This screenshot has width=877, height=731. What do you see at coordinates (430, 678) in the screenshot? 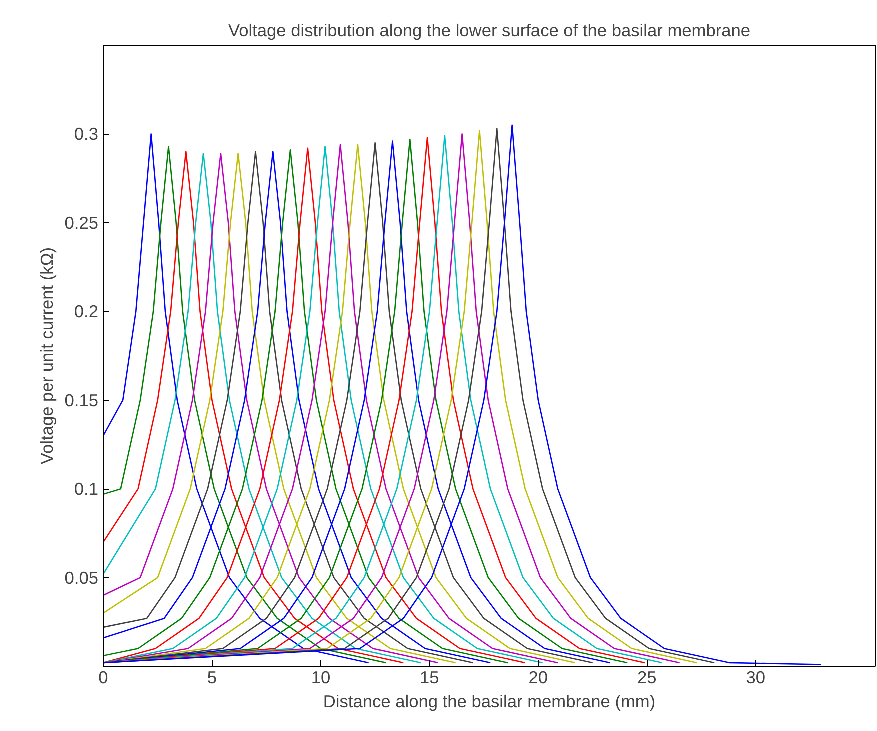
I see `x-tick-label: 15` at bounding box center [430, 678].